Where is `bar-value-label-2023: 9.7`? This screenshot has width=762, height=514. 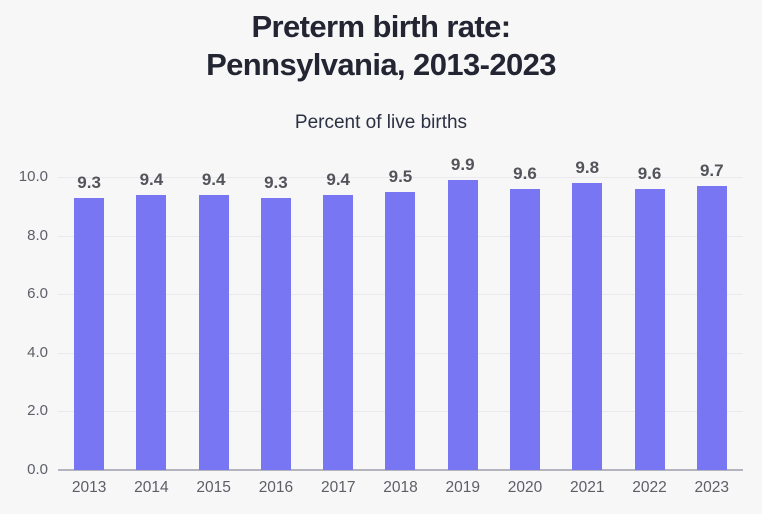
bar-value-label-2023: 9.7 is located at coordinates (711, 170).